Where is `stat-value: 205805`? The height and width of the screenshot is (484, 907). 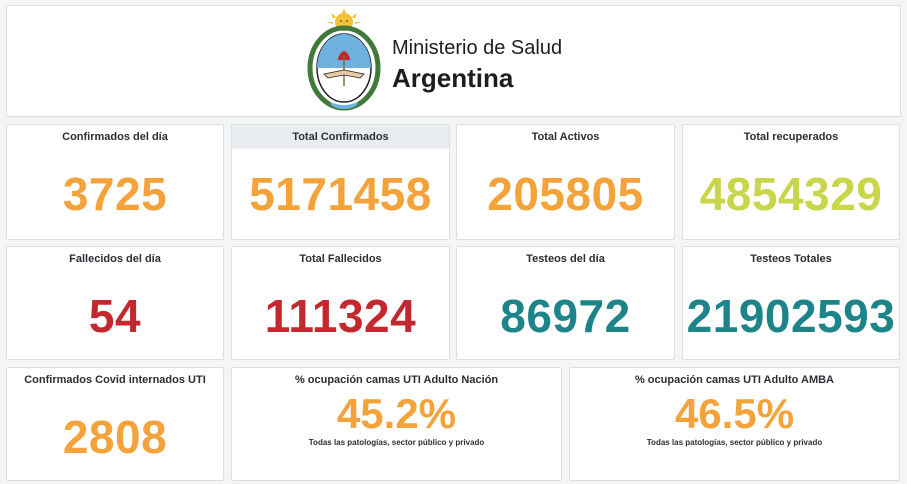
stat-value: 205805 is located at coordinates (565, 194).